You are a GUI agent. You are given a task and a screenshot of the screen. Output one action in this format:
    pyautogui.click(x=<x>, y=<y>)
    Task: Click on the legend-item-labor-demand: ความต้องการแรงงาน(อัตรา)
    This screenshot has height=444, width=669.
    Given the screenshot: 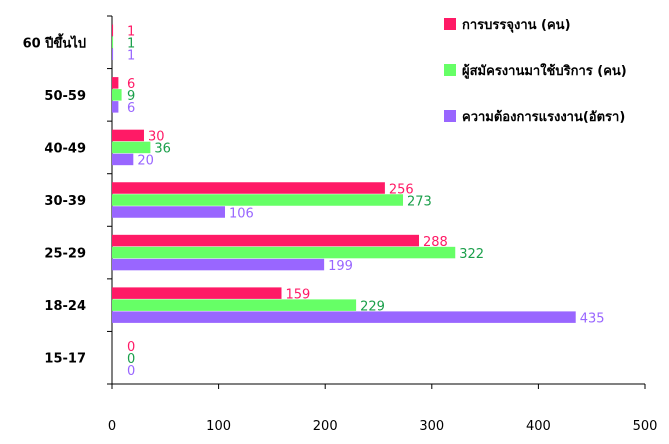 What is the action you would take?
    pyautogui.click(x=555, y=116)
    